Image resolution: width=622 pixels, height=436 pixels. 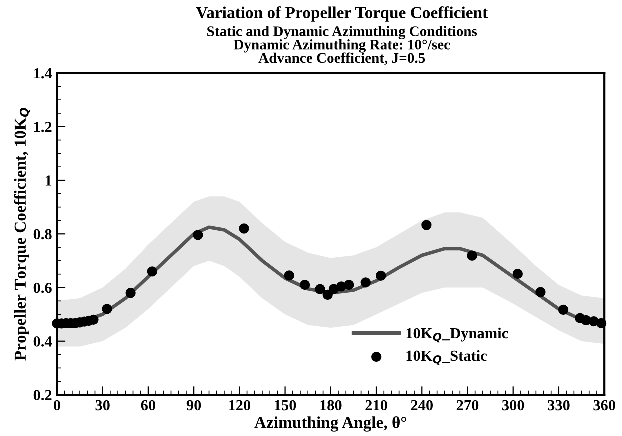 What do you see at coordinates (513, 405) in the screenshot?
I see `x-tick-label: 300` at bounding box center [513, 405].